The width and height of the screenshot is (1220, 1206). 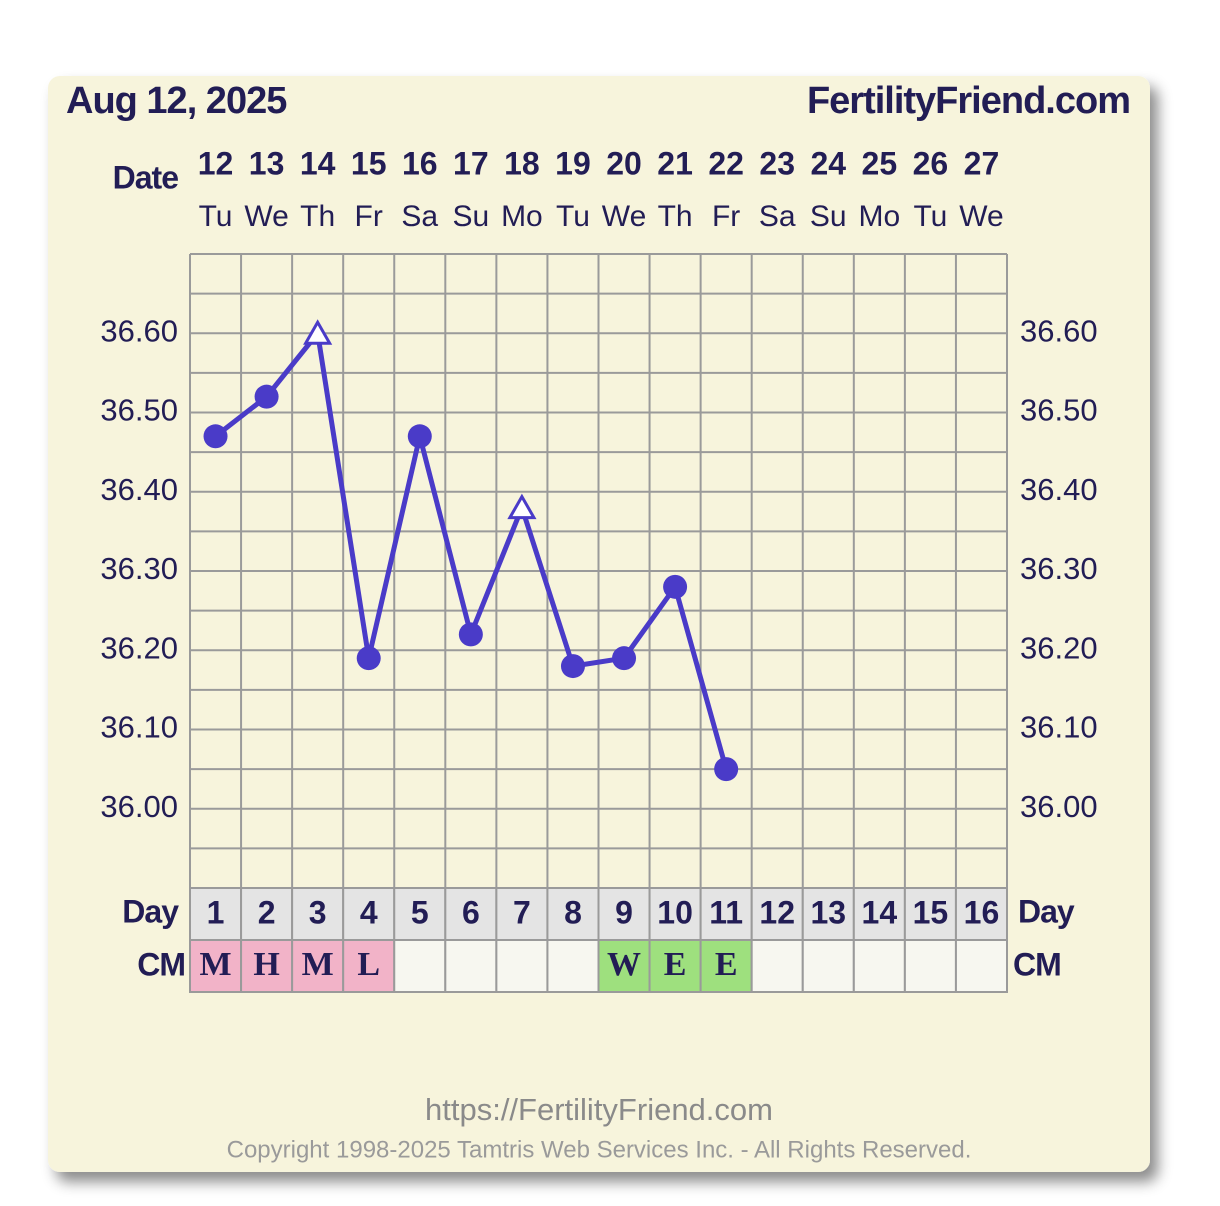 What do you see at coordinates (139, 568) in the screenshot?
I see `y-tick-label: 36.30` at bounding box center [139, 568].